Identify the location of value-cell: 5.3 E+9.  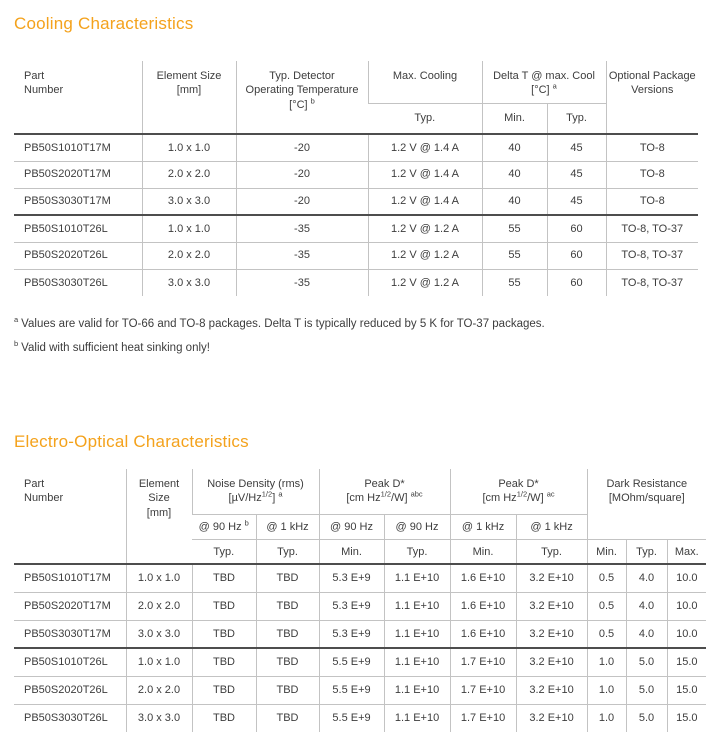
(351, 633).